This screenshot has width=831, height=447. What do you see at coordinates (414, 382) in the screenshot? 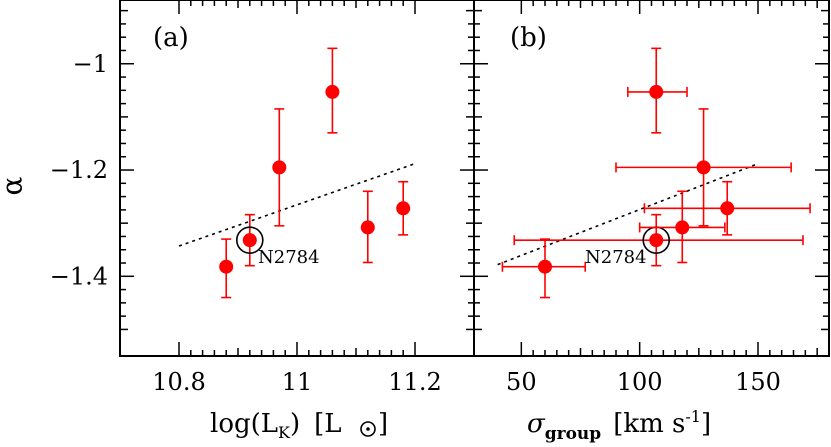
I see `panel-a-xtick-label: 11.2` at bounding box center [414, 382].